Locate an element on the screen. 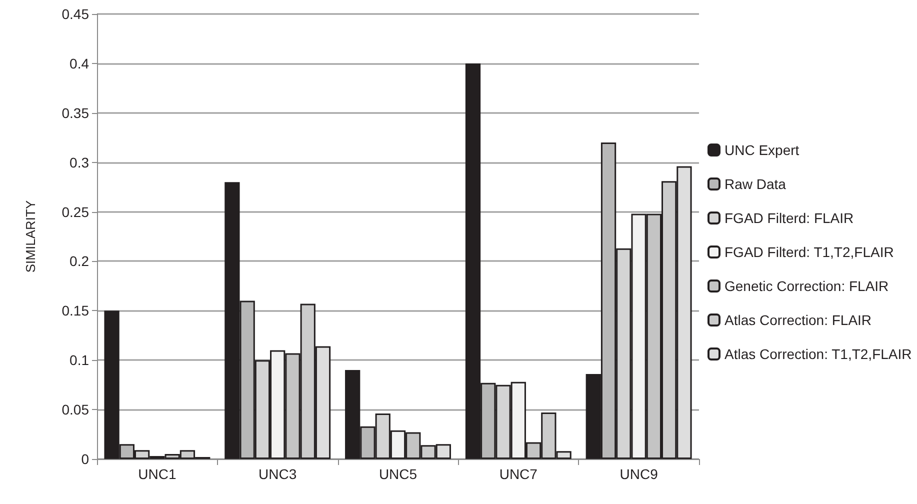  x-tick-label: UNC5 is located at coordinates (398, 474).